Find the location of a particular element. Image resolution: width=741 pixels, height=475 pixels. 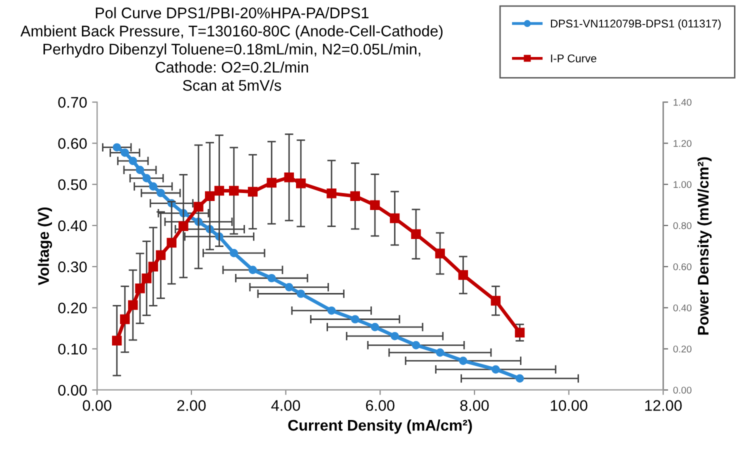

chart-title: Pol Curve DPS1/PBI-20%HPA-PA/DPS1 Ambient Back Pressure, T=130160-80C (Anode-Cell-Cathode) Perhydro Dibenzyl Toluene=0.18mL/min, N2=0.05L/min, Cathode: O2=0.2L/min Scan at 5mV/s is located at coordinates (231, 49).